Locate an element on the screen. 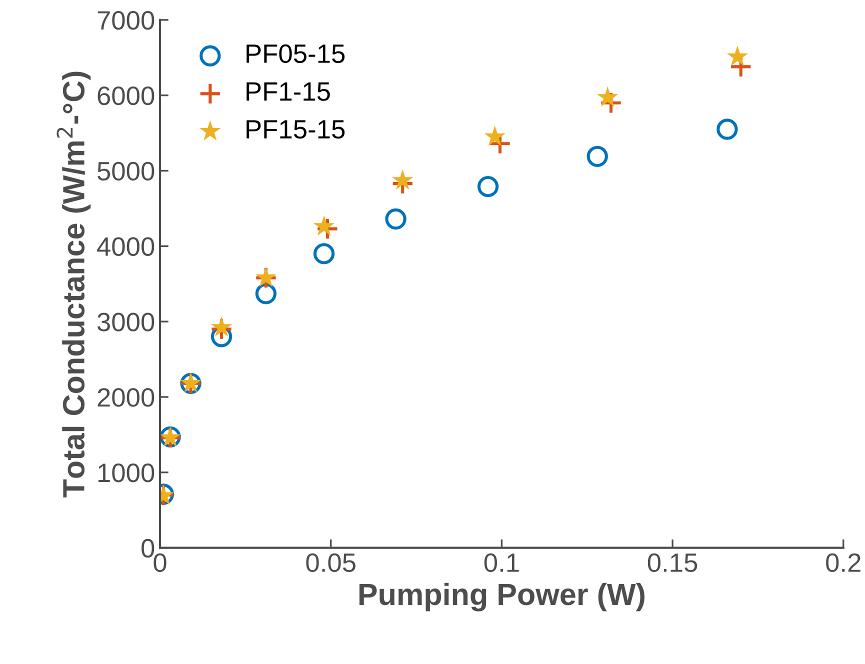 The width and height of the screenshot is (865, 664). x-tick-label: 0.1 is located at coordinates (501, 562).